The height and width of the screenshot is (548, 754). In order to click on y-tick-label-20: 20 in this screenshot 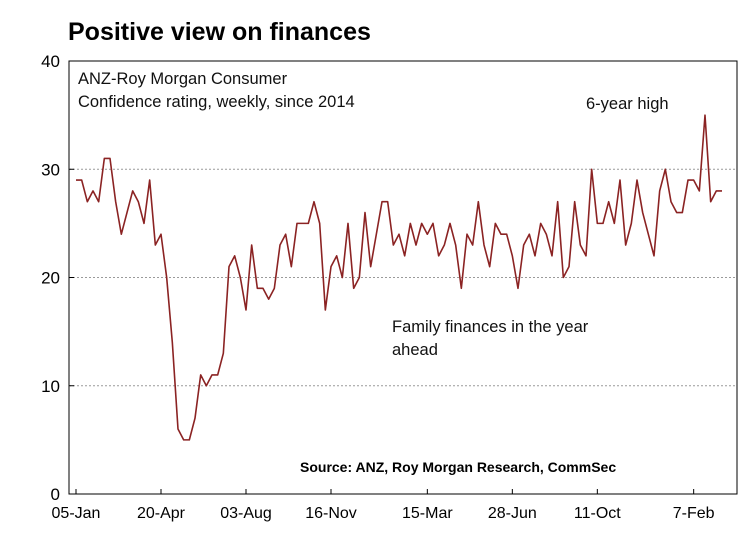, I will do `click(50, 278)`.